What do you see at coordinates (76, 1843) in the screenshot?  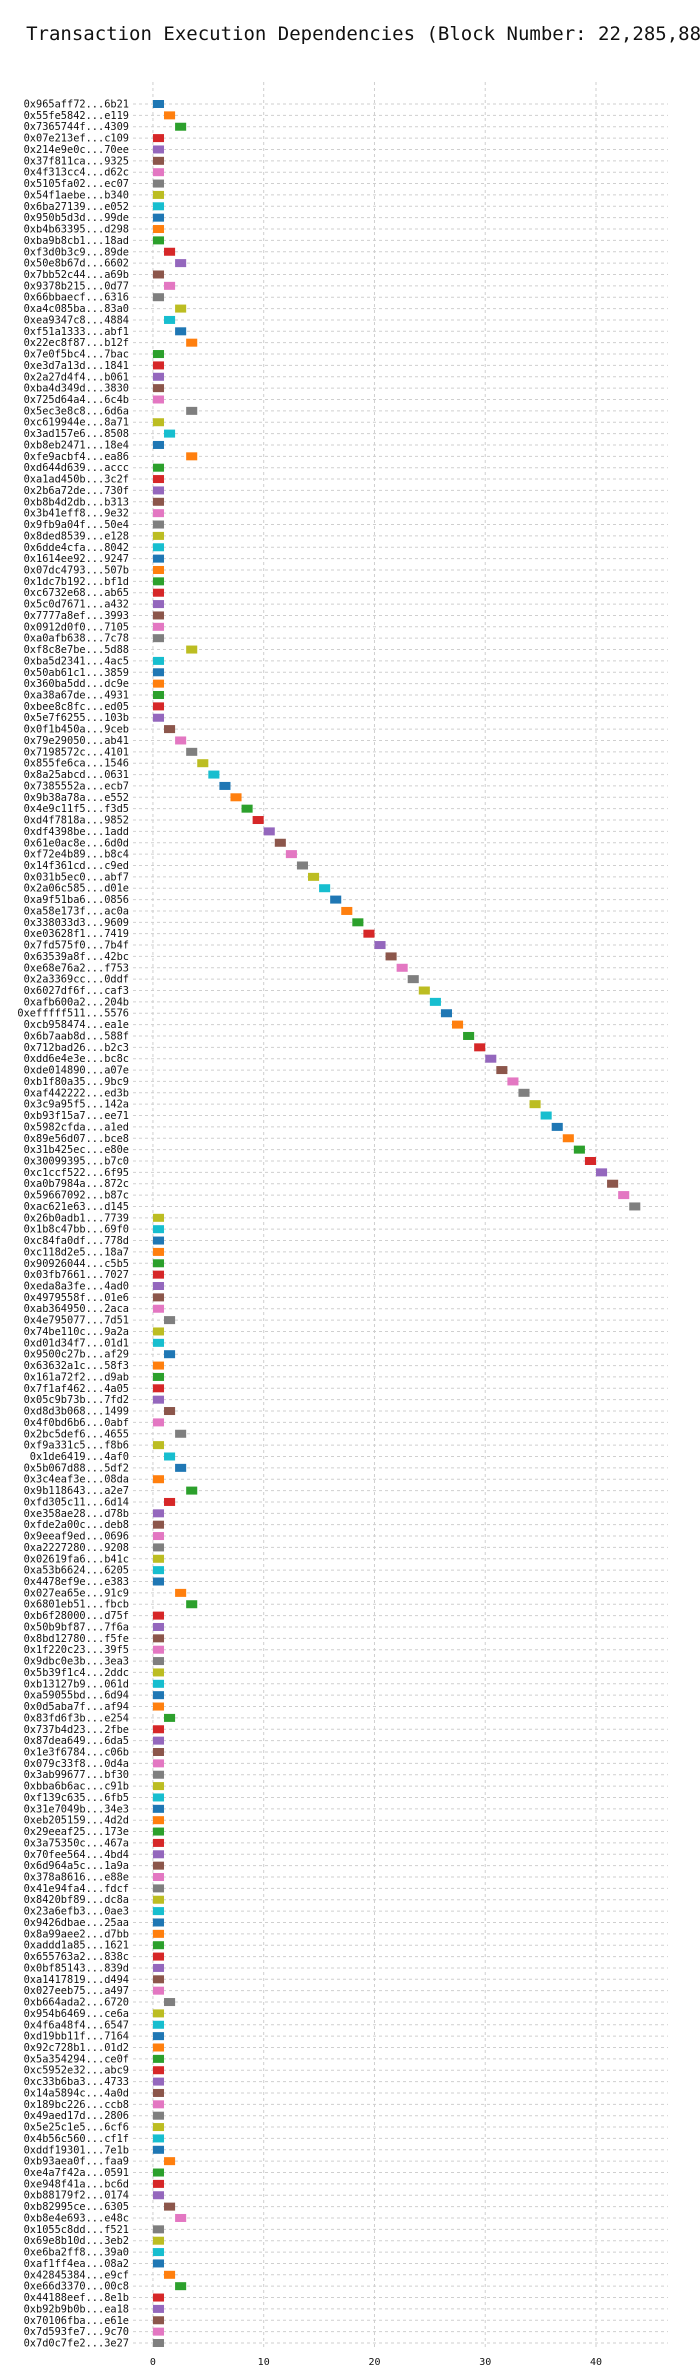 I see `transaction-label: 0x3a75350c...467a` at bounding box center [76, 1843].